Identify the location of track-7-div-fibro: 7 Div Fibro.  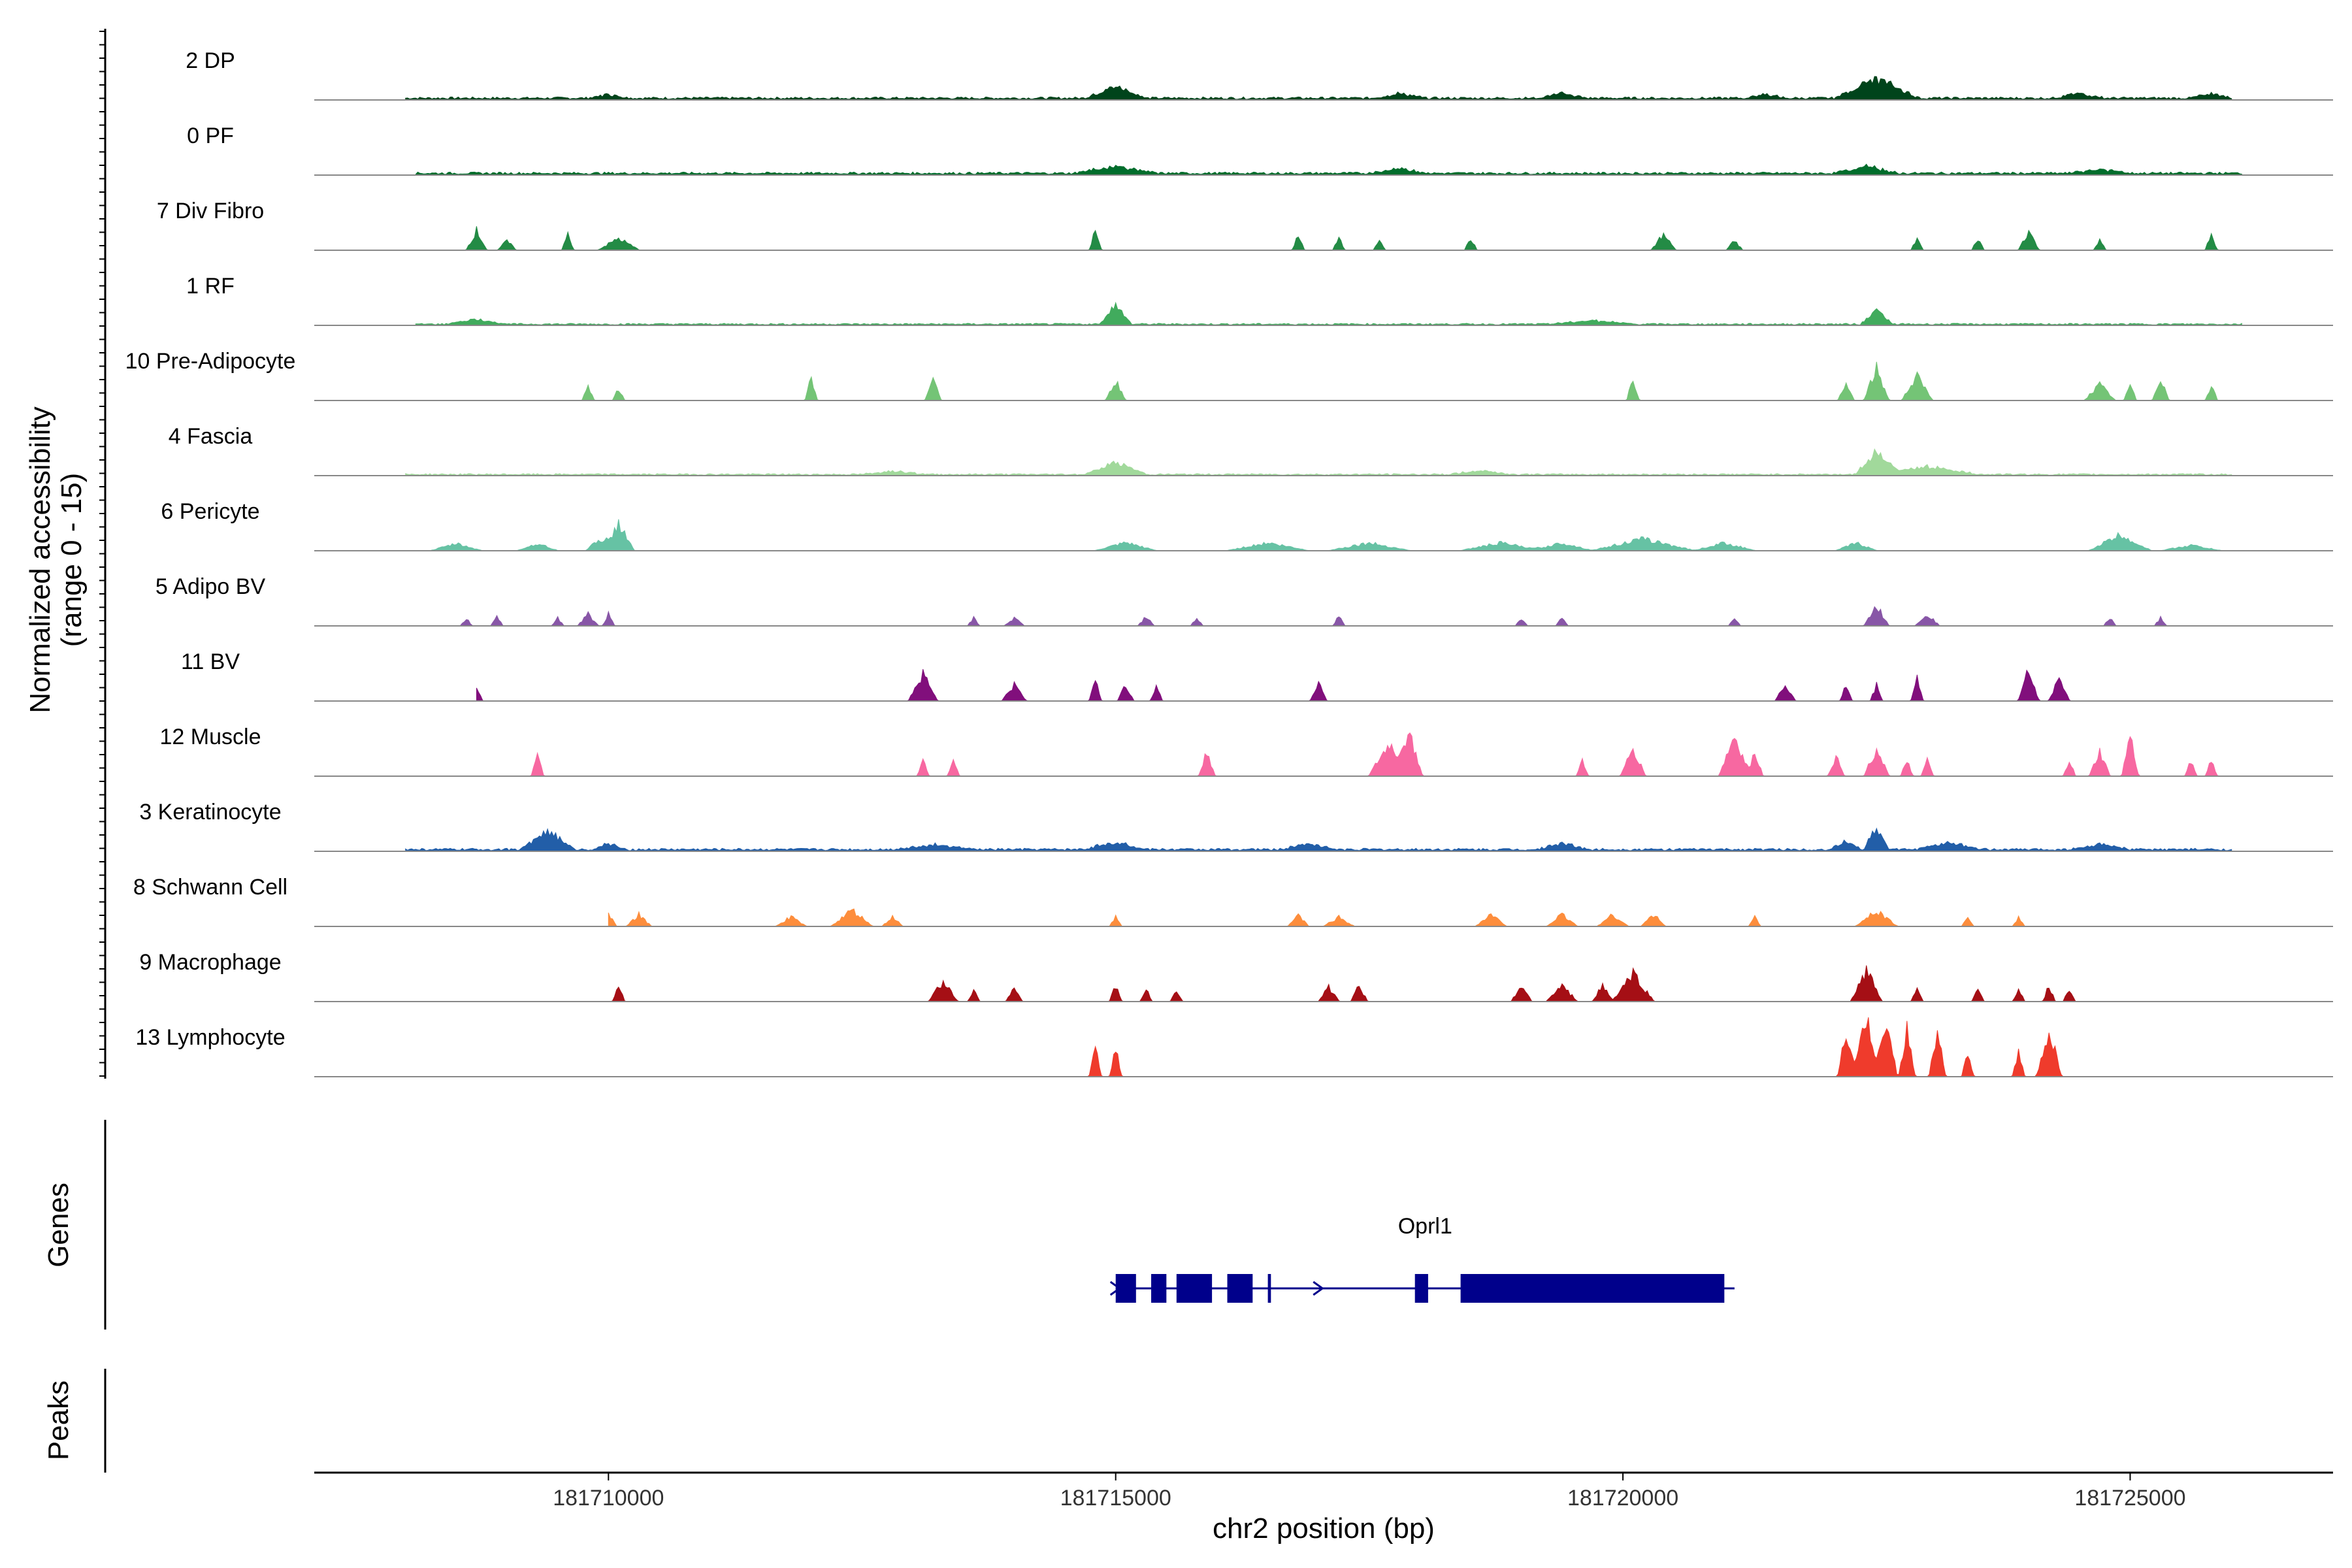
(1245, 225).